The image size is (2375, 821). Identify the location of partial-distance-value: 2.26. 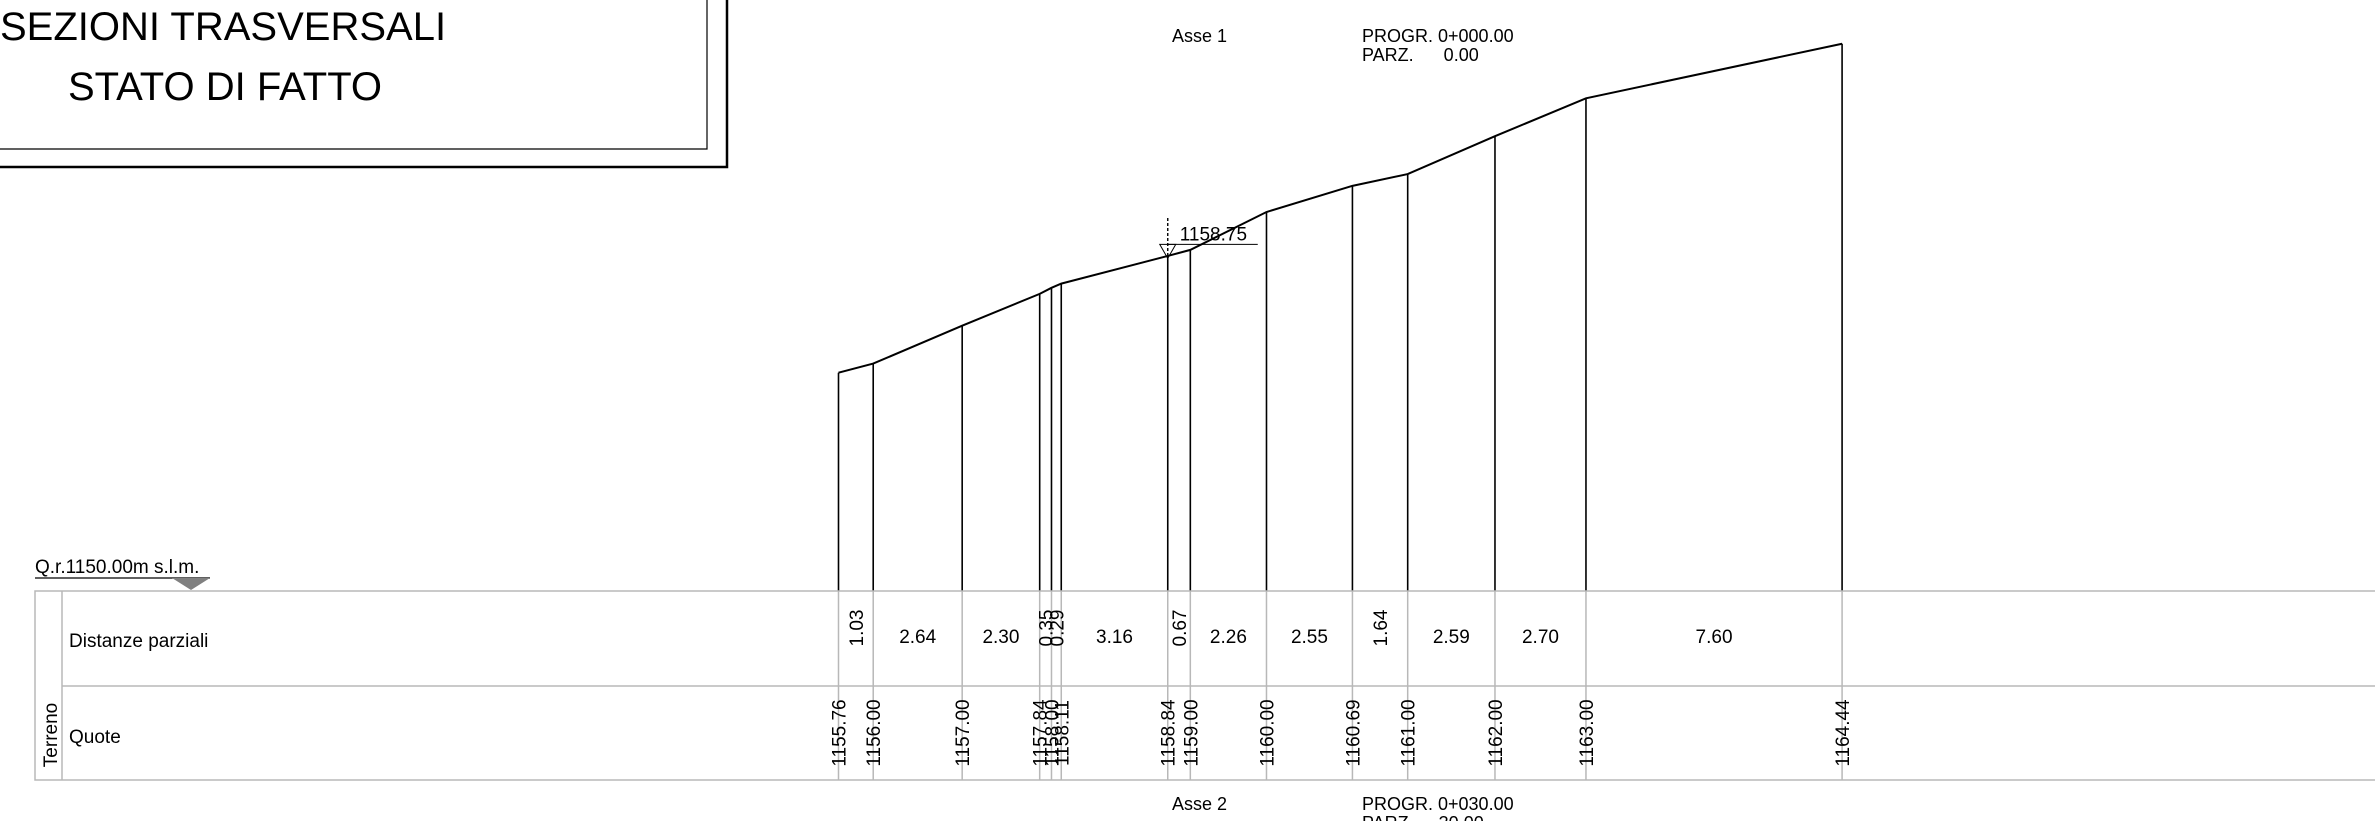
(1228, 637).